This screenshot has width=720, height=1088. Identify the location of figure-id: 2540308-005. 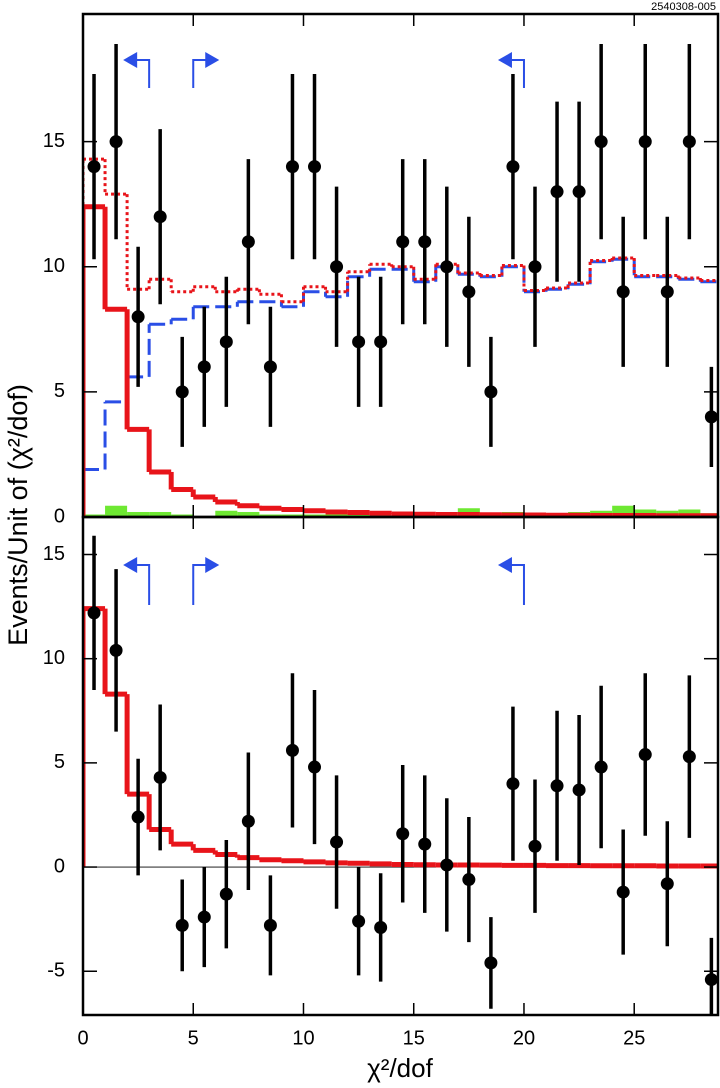
(683, 7).